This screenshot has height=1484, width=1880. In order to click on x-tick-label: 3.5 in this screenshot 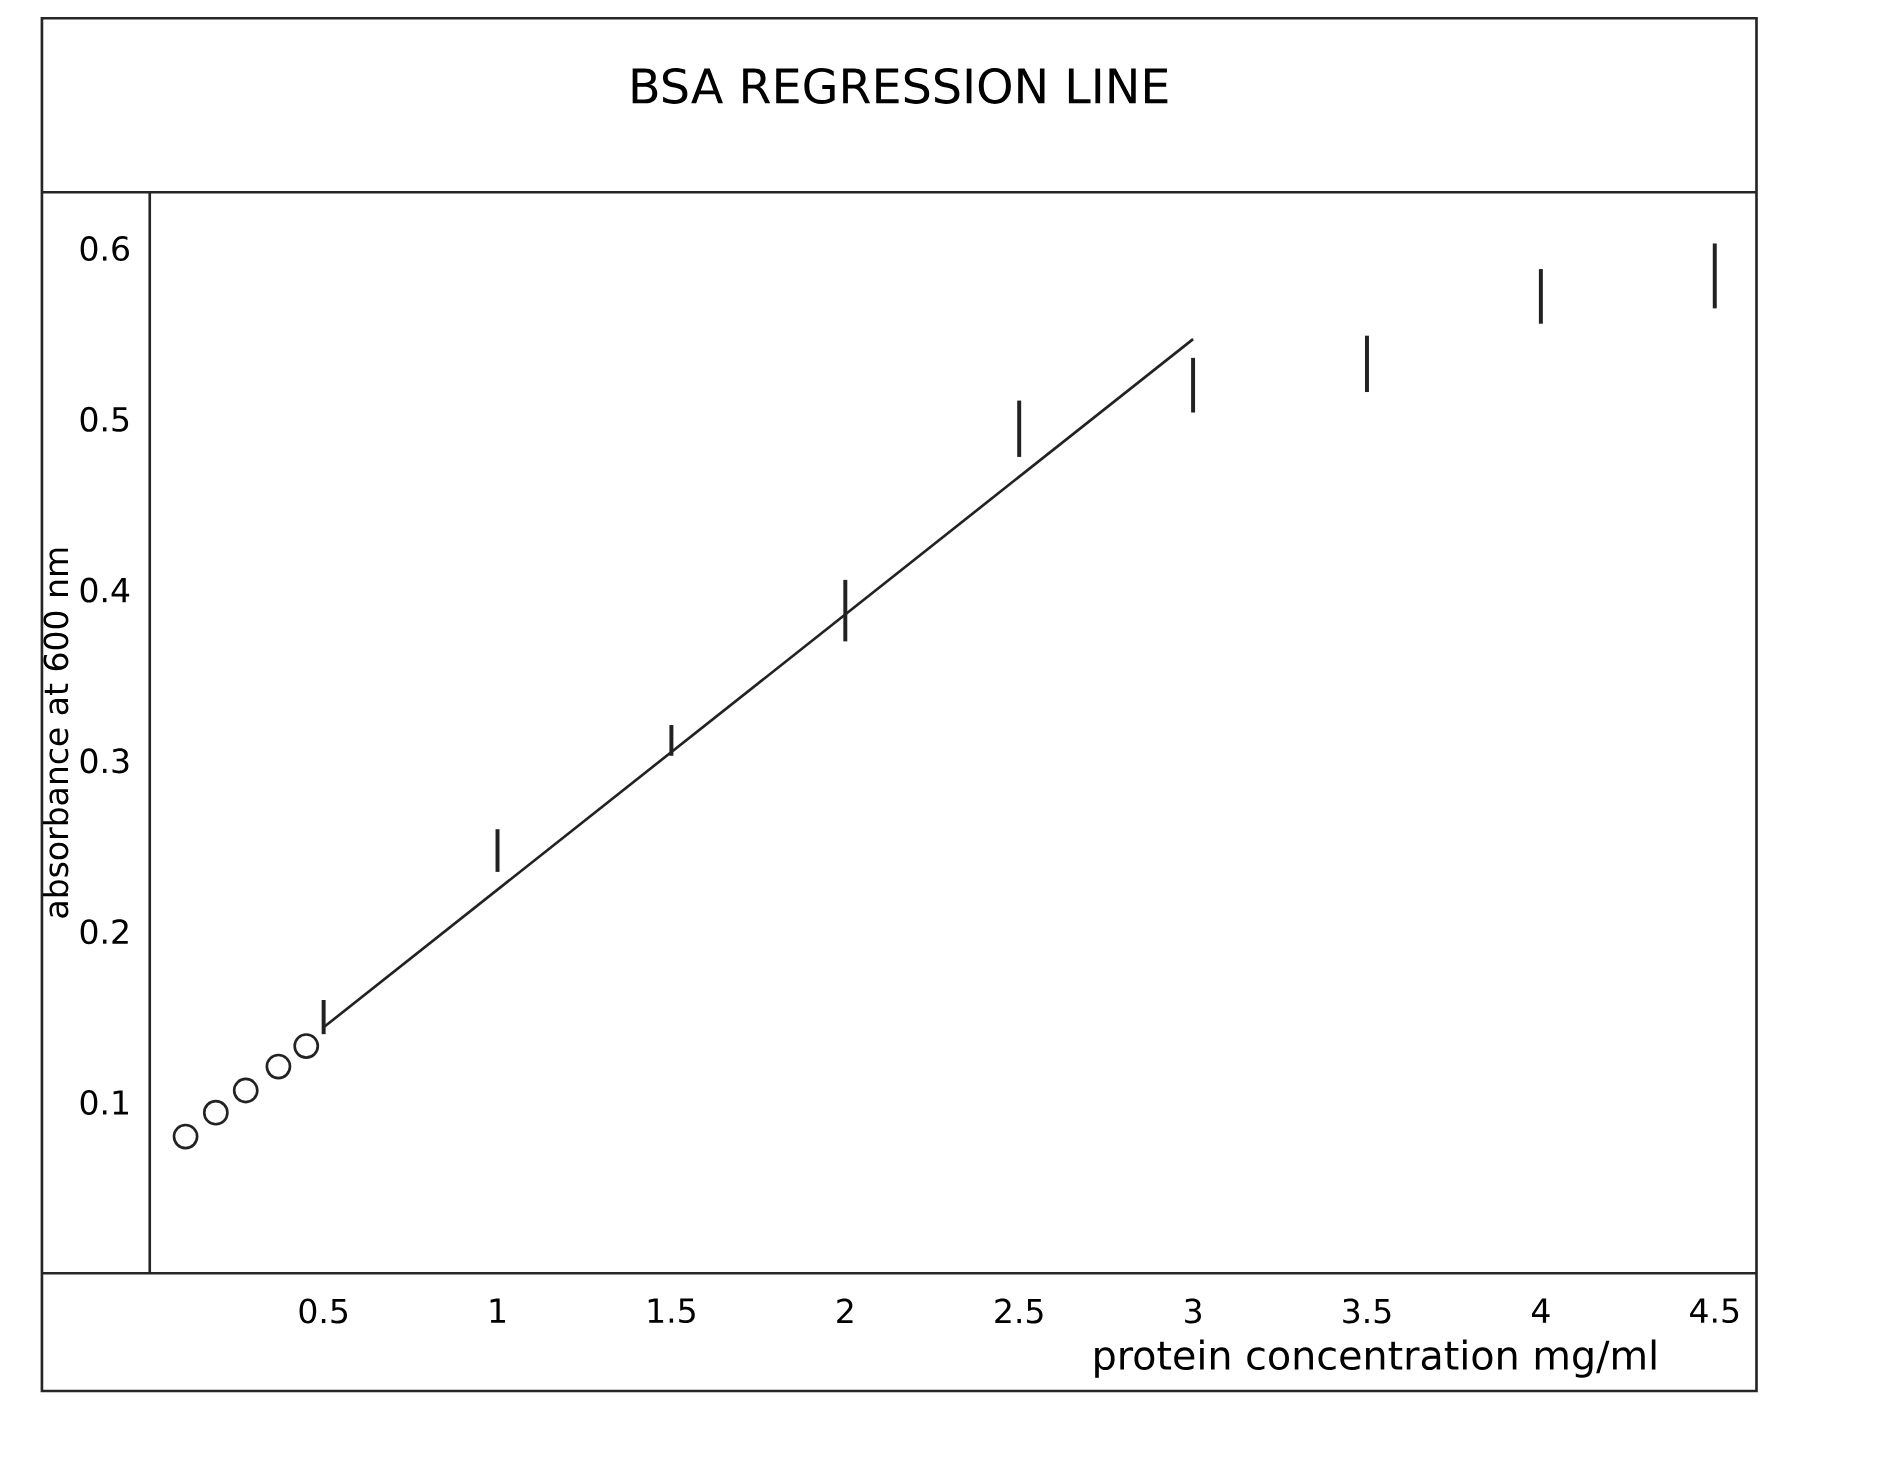, I will do `click(1367, 1311)`.